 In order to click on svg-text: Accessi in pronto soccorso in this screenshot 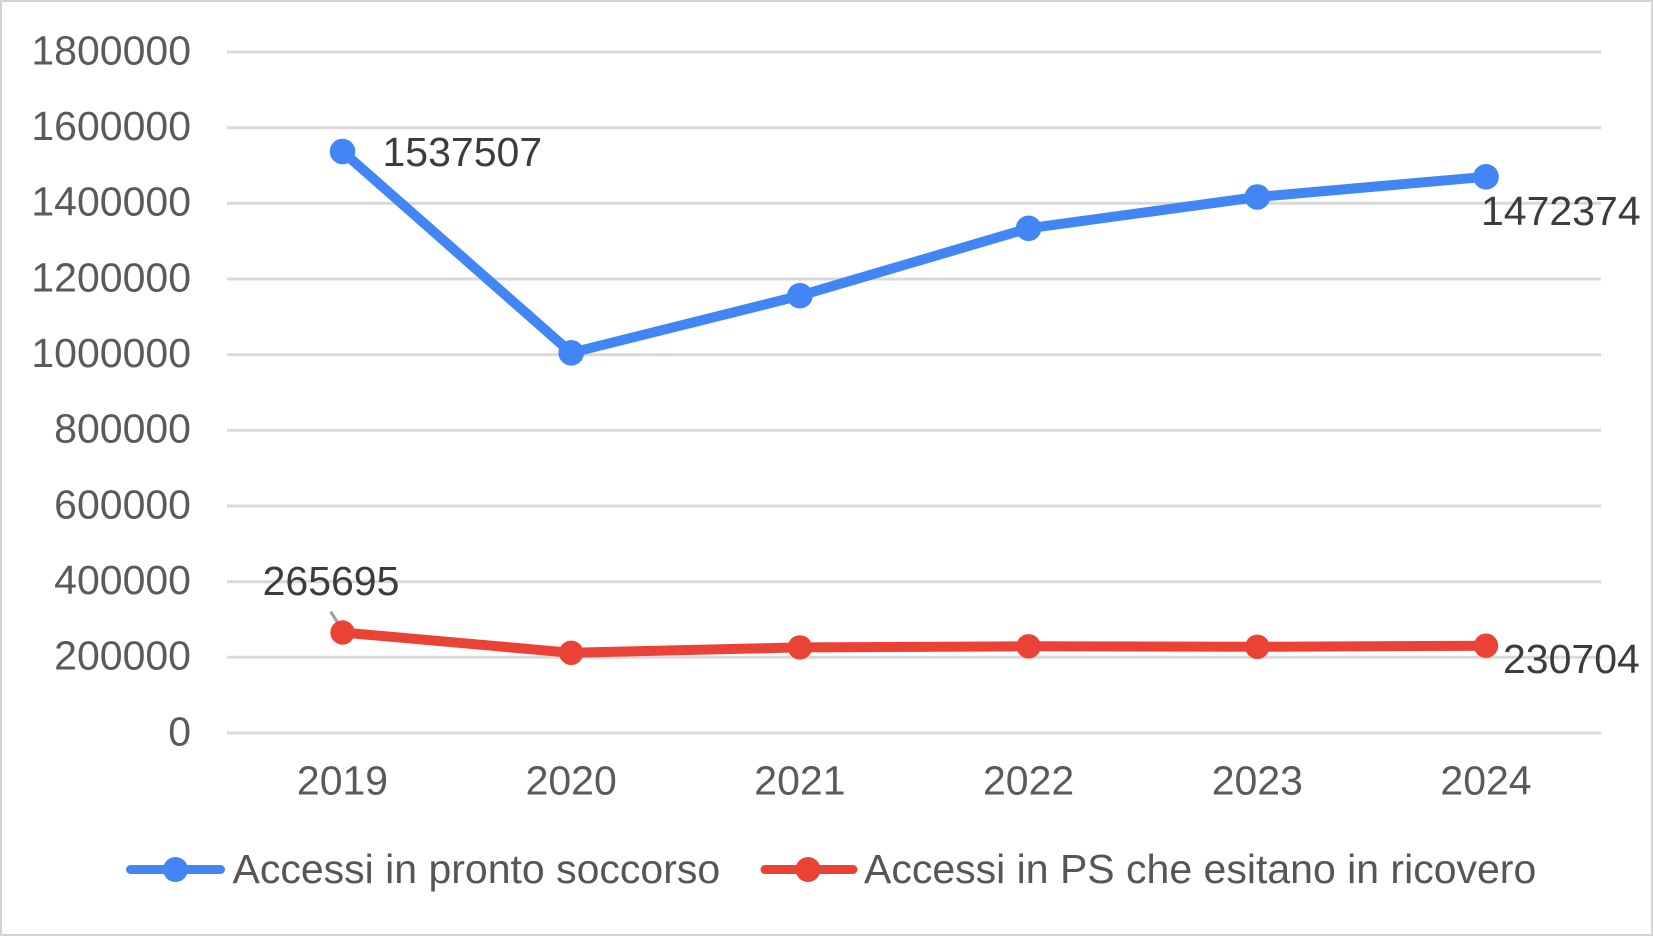, I will do `click(477, 869)`.